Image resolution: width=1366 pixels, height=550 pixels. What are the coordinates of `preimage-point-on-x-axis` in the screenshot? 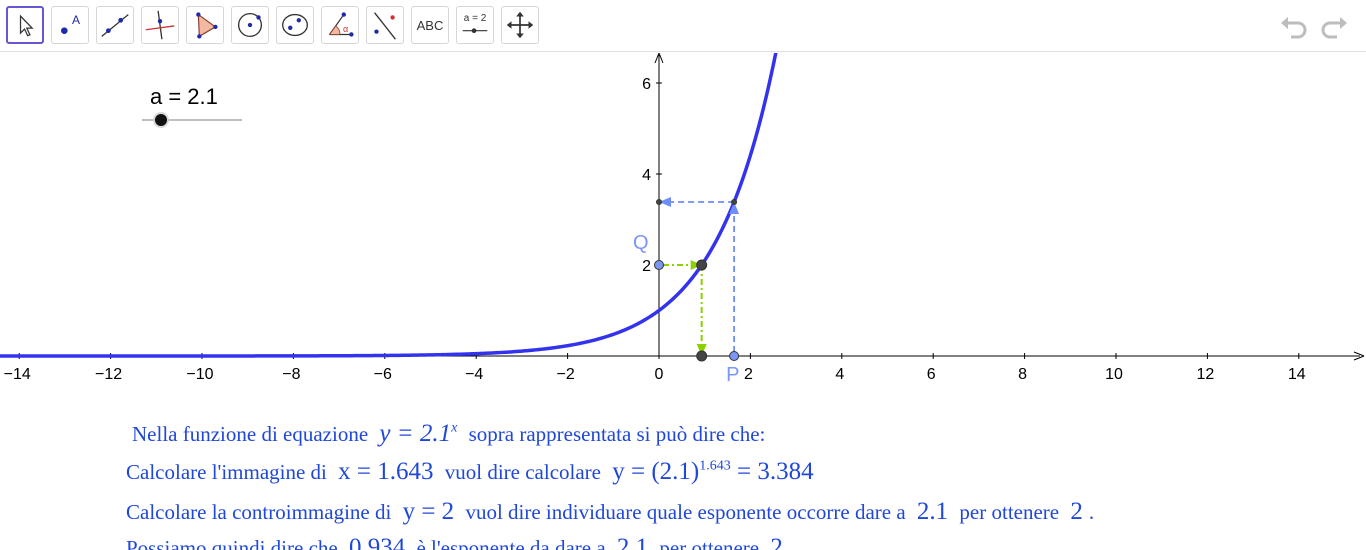 It's located at (702, 356).